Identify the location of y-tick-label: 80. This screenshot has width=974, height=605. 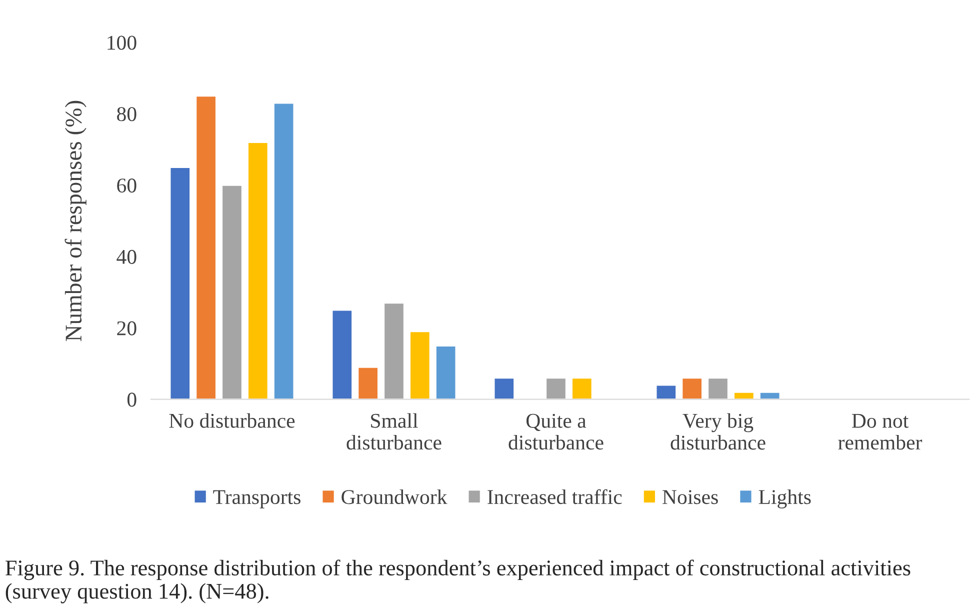
(126, 114).